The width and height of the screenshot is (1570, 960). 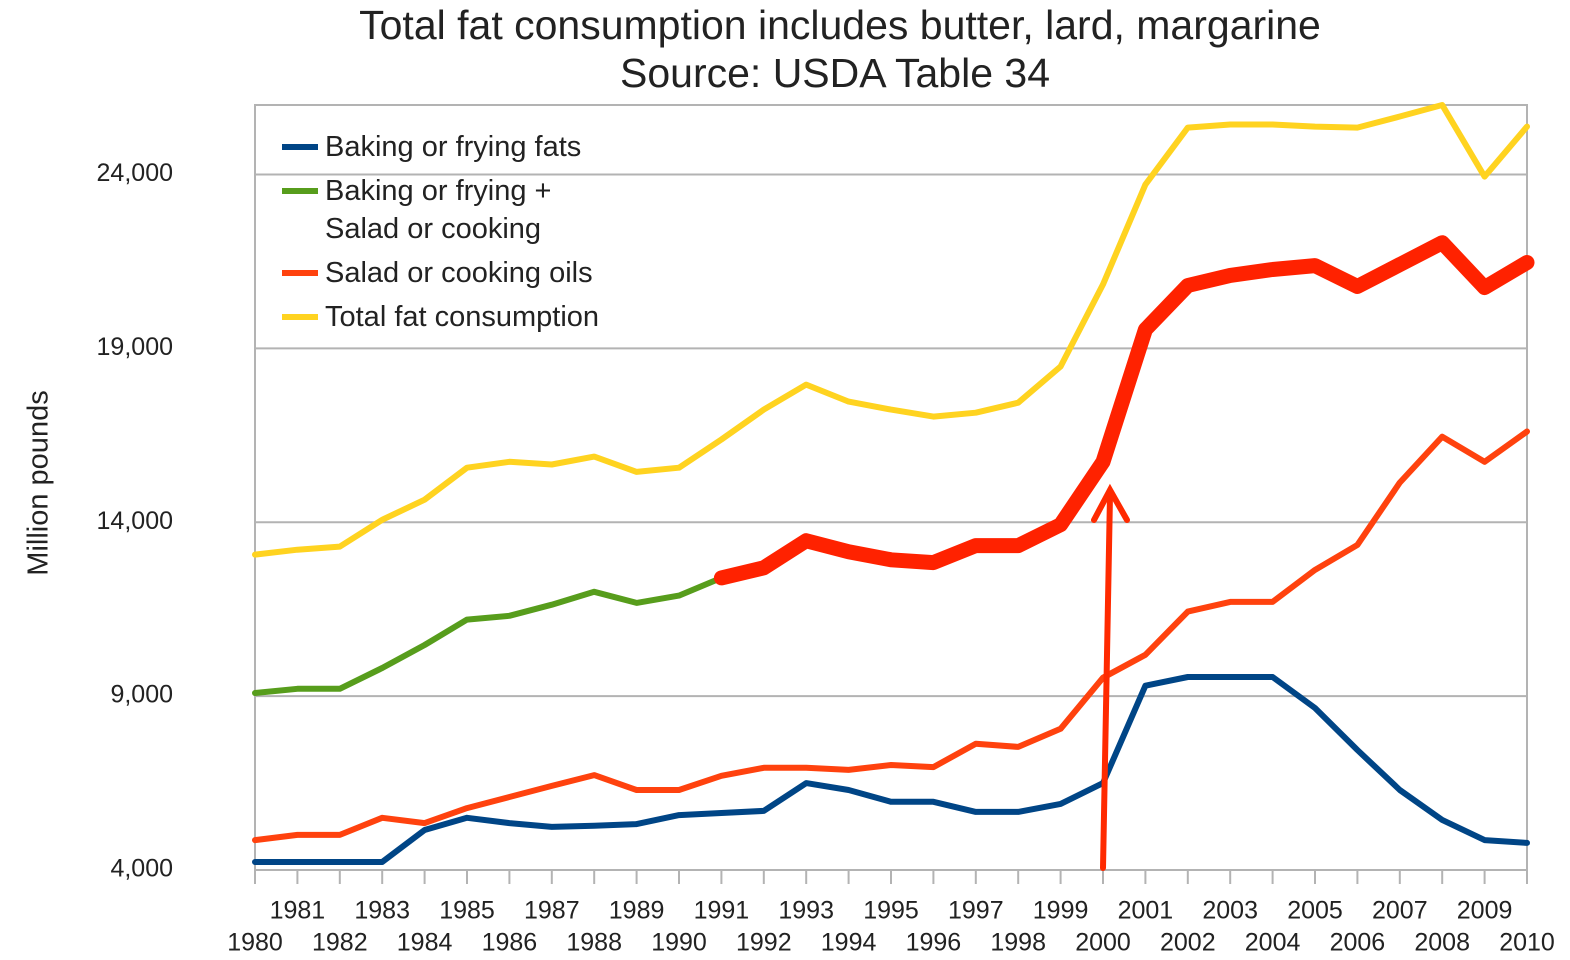 What do you see at coordinates (1061, 911) in the screenshot?
I see `x-tick-label: 1999` at bounding box center [1061, 911].